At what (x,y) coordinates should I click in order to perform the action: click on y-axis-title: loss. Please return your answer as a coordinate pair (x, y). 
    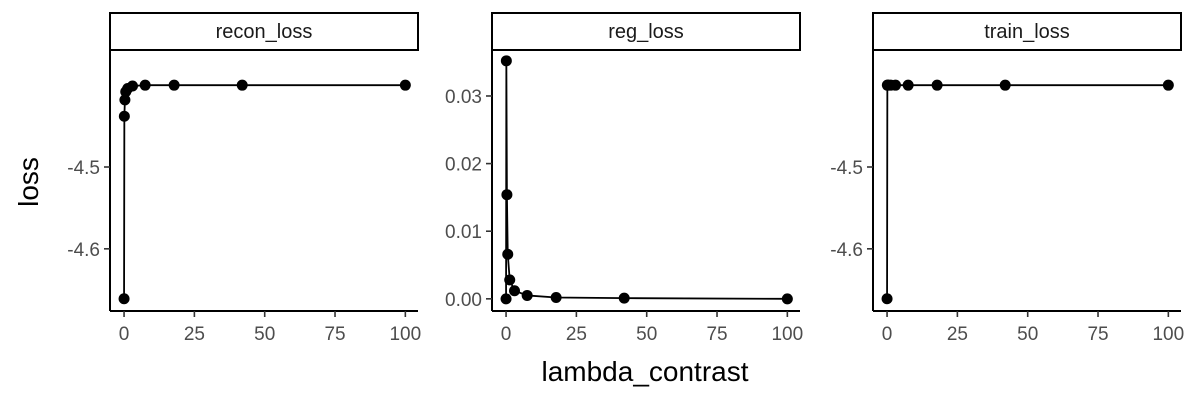
    Looking at the image, I should click on (28, 182).